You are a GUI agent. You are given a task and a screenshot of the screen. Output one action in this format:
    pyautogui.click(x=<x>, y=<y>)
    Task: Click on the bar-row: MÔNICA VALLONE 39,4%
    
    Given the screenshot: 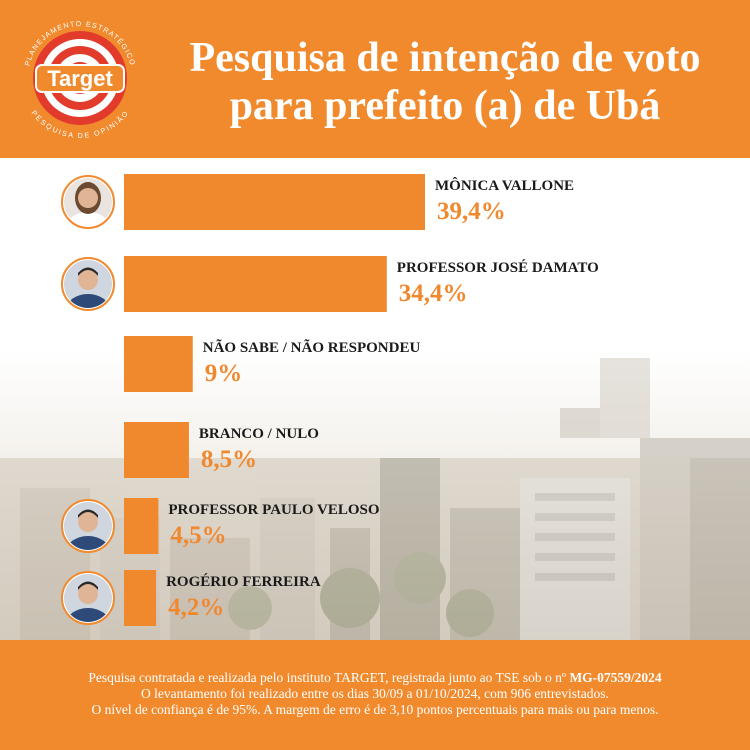 What is the action you would take?
    pyautogui.click(x=317, y=202)
    